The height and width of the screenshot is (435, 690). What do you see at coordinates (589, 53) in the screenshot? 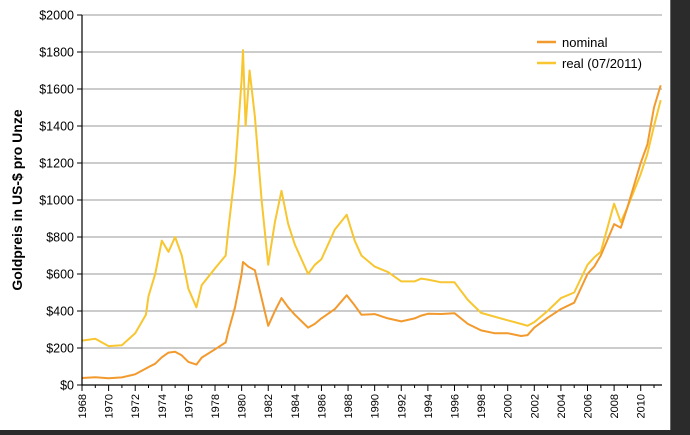
I see `legend: nominal real (07/2011)` at bounding box center [589, 53].